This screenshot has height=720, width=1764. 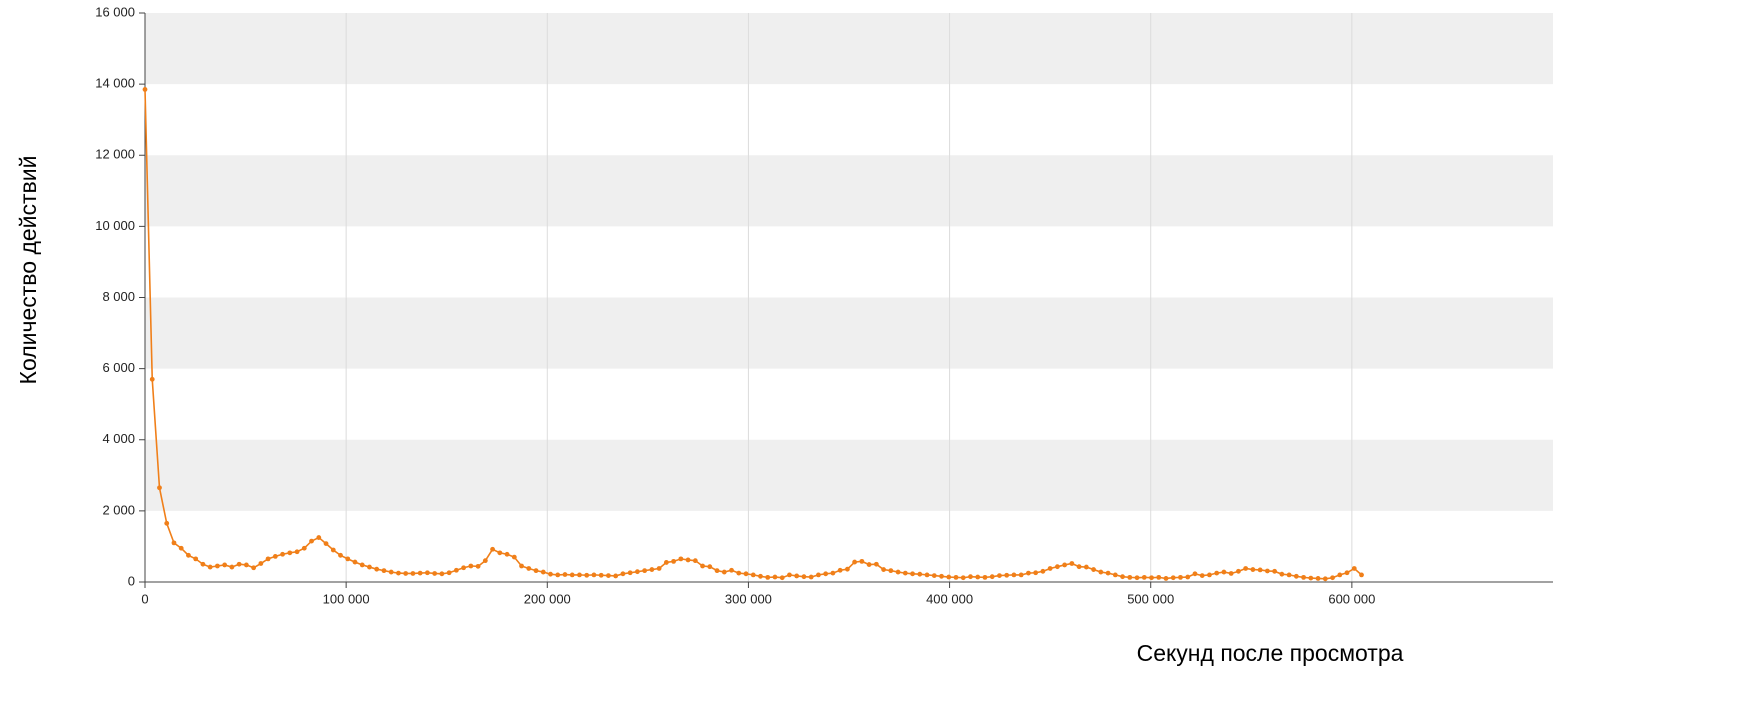 What do you see at coordinates (115, 225) in the screenshot?
I see `y-tick-label: 10 000` at bounding box center [115, 225].